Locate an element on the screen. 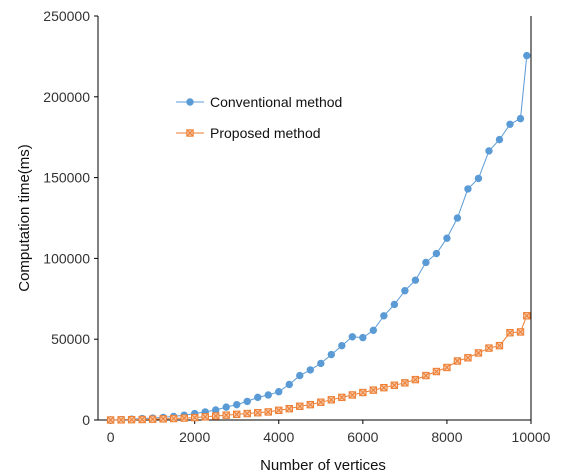  y-axis-title: Computation time(ms) is located at coordinates (24, 218).